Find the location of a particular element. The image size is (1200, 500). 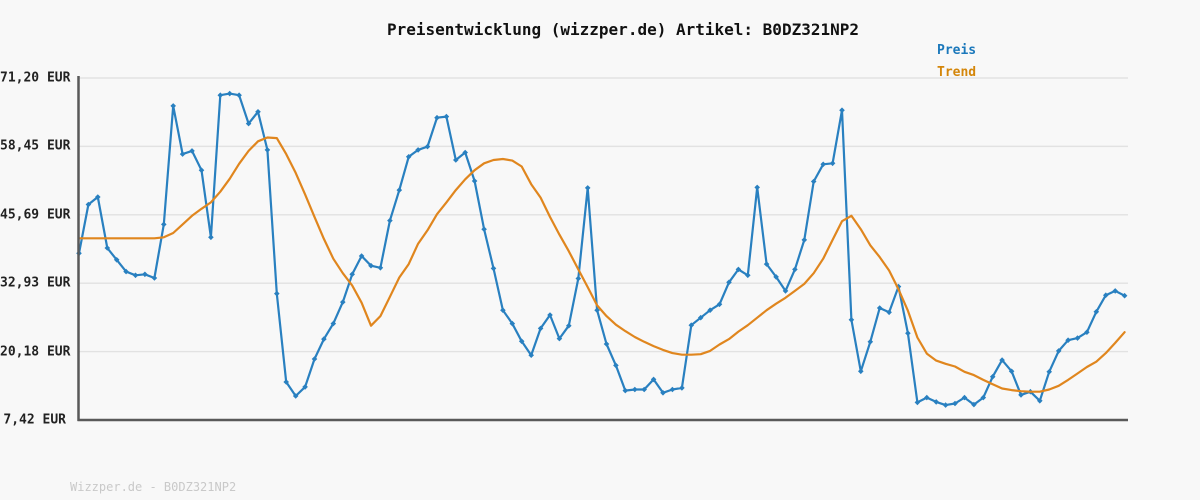

legend: Preis Trend is located at coordinates (956, 62).